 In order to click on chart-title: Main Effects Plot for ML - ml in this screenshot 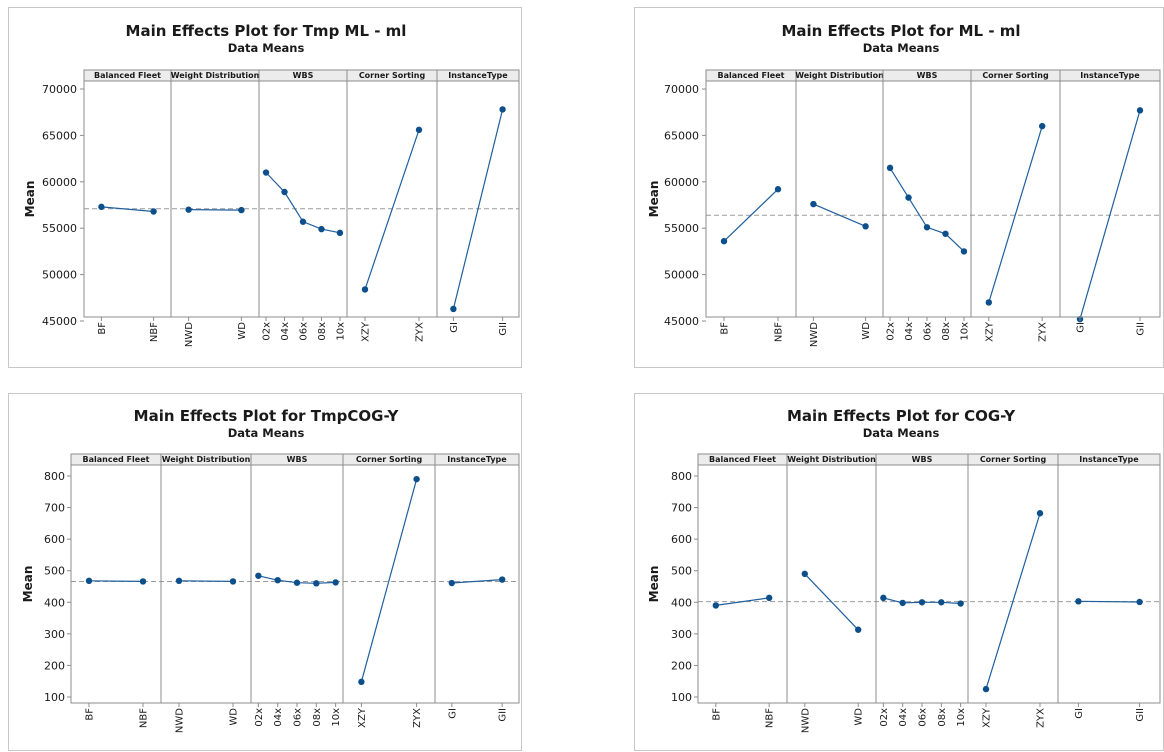, I will do `click(900, 31)`.